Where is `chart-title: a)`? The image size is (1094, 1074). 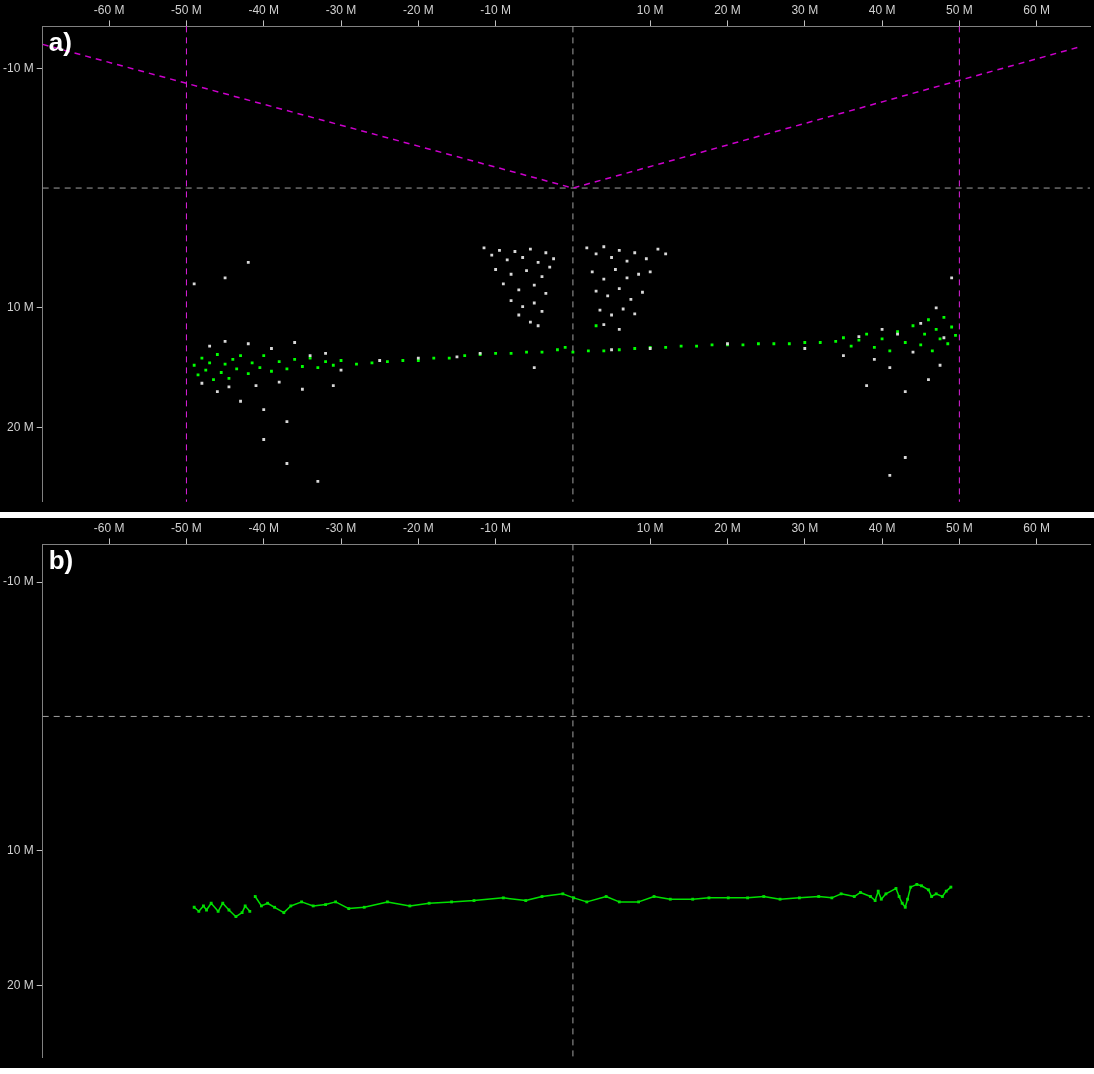
chart-title: a) is located at coordinates (60, 41).